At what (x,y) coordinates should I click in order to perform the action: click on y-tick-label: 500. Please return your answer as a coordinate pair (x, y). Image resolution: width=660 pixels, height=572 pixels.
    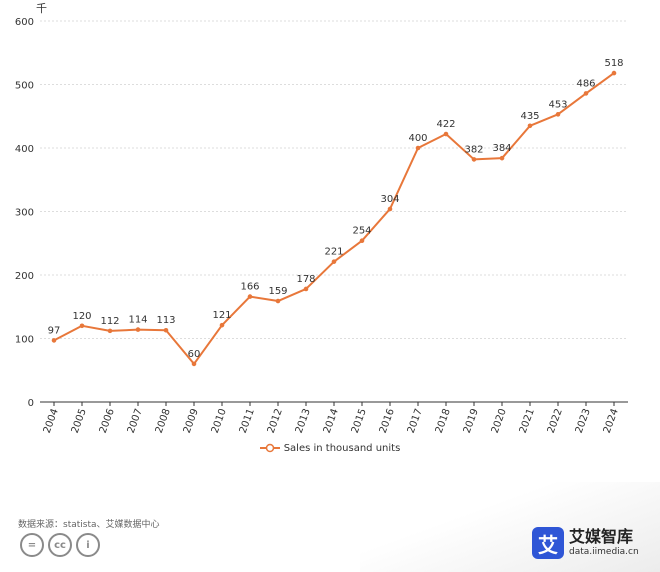
    Looking at the image, I should click on (24, 86).